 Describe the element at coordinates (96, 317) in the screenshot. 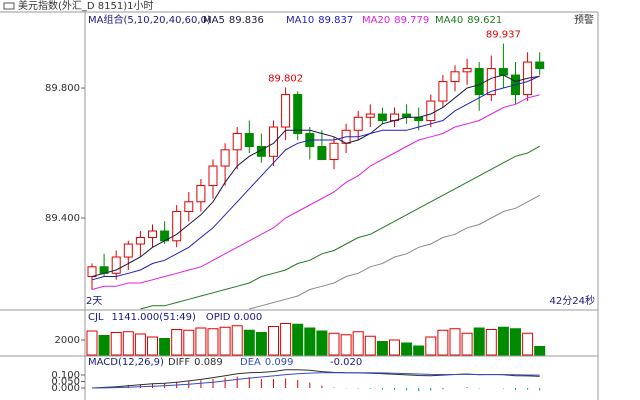

I see `volume-name: CJL` at that location.